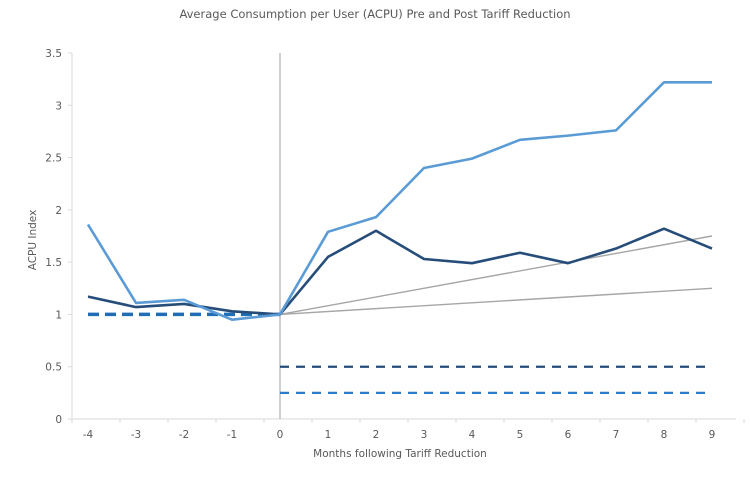  Describe the element at coordinates (568, 435) in the screenshot. I see `x-tick-label: 6` at that location.